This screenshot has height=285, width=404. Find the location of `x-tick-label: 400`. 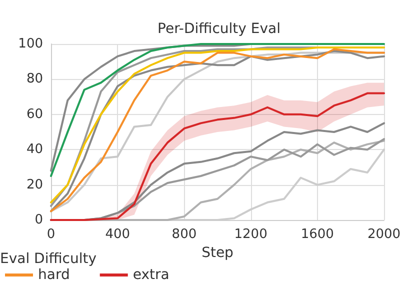

x-tick-label: 400 is located at coordinates (117, 234).